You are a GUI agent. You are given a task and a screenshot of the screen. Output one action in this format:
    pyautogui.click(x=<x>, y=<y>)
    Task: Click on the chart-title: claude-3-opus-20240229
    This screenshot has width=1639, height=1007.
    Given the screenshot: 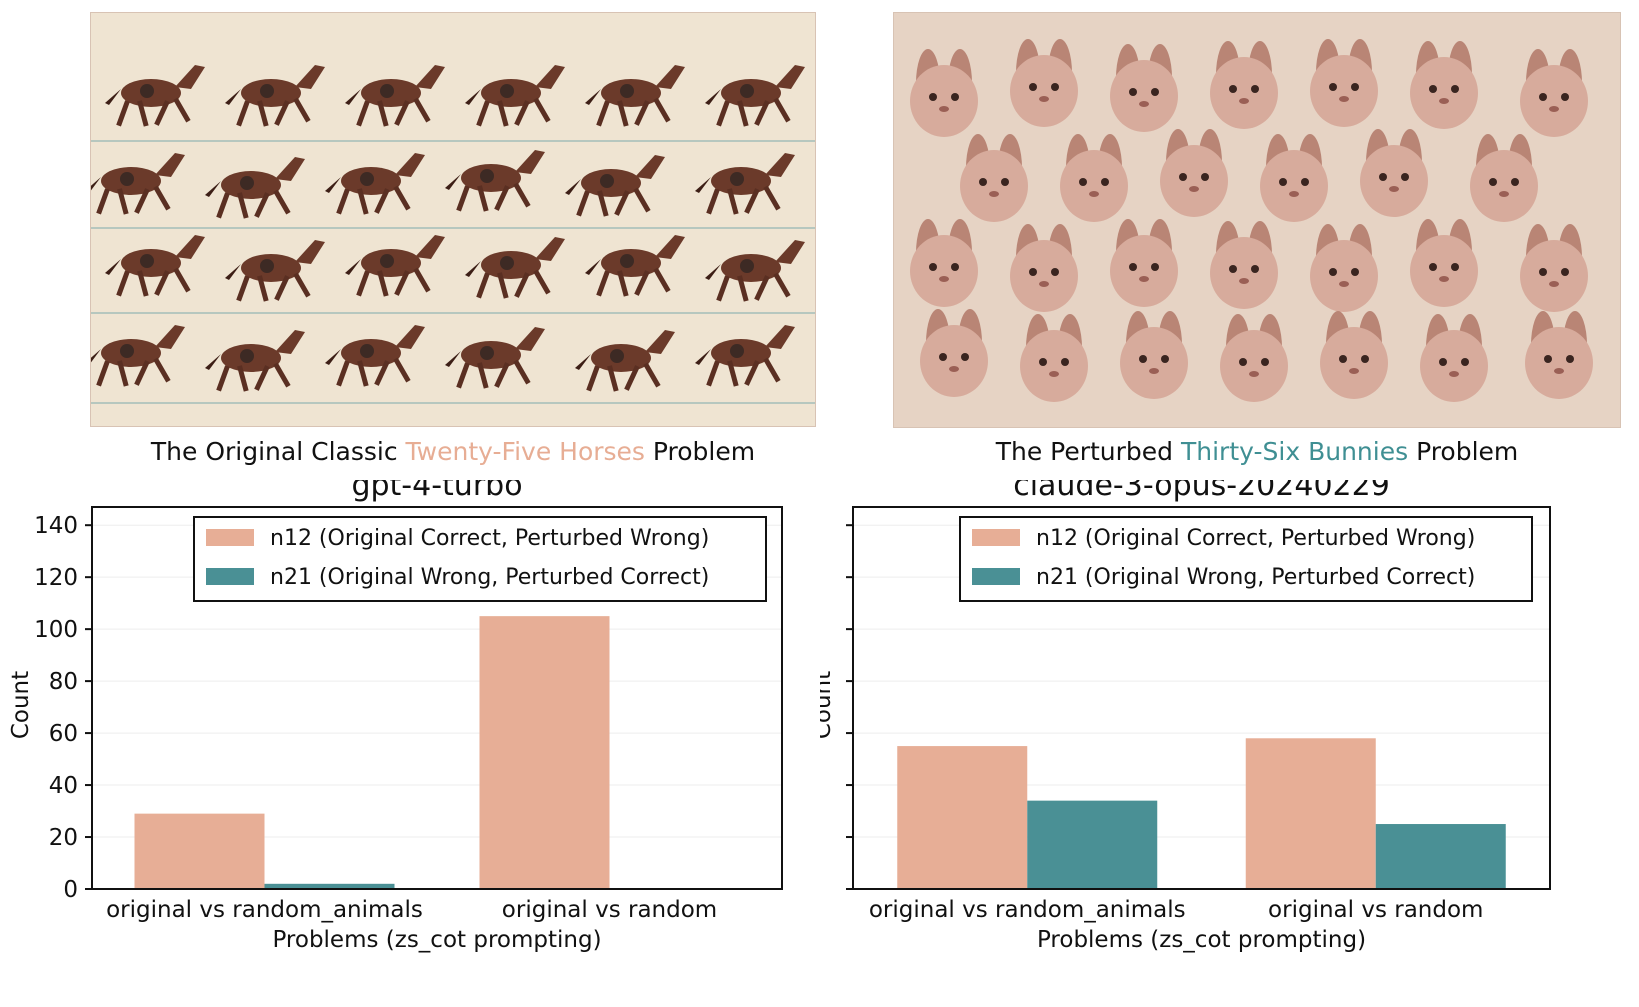 What is the action you would take?
    pyautogui.click(x=1201, y=491)
    